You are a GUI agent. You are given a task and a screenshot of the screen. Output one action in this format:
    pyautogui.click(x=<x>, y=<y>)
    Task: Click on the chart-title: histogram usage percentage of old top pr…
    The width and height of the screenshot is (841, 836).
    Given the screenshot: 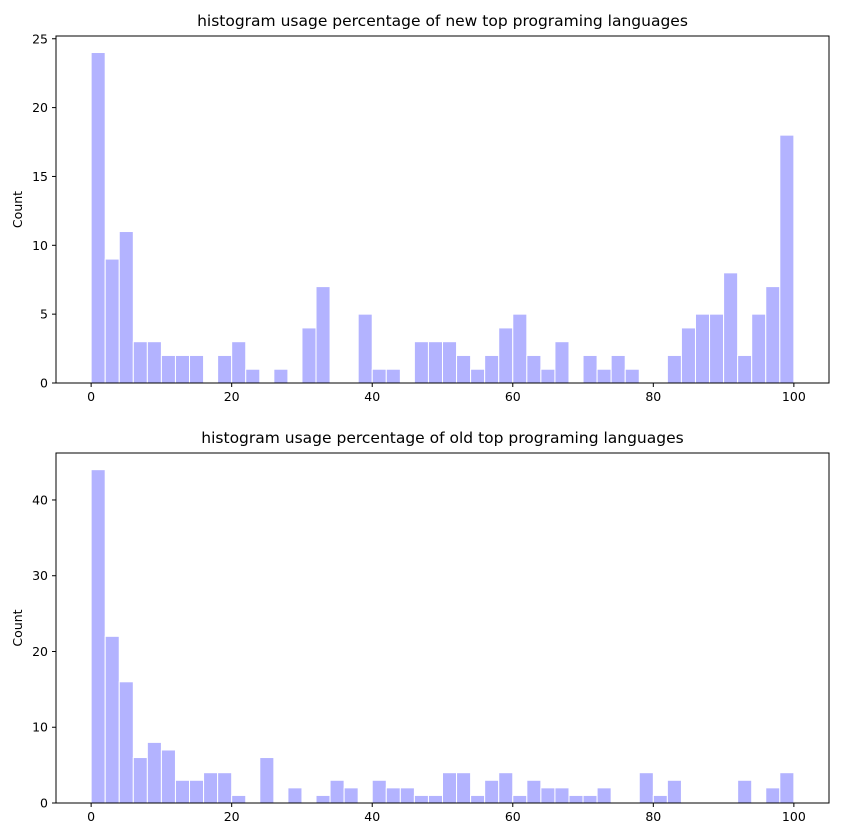 What is the action you would take?
    pyautogui.click(x=442, y=438)
    